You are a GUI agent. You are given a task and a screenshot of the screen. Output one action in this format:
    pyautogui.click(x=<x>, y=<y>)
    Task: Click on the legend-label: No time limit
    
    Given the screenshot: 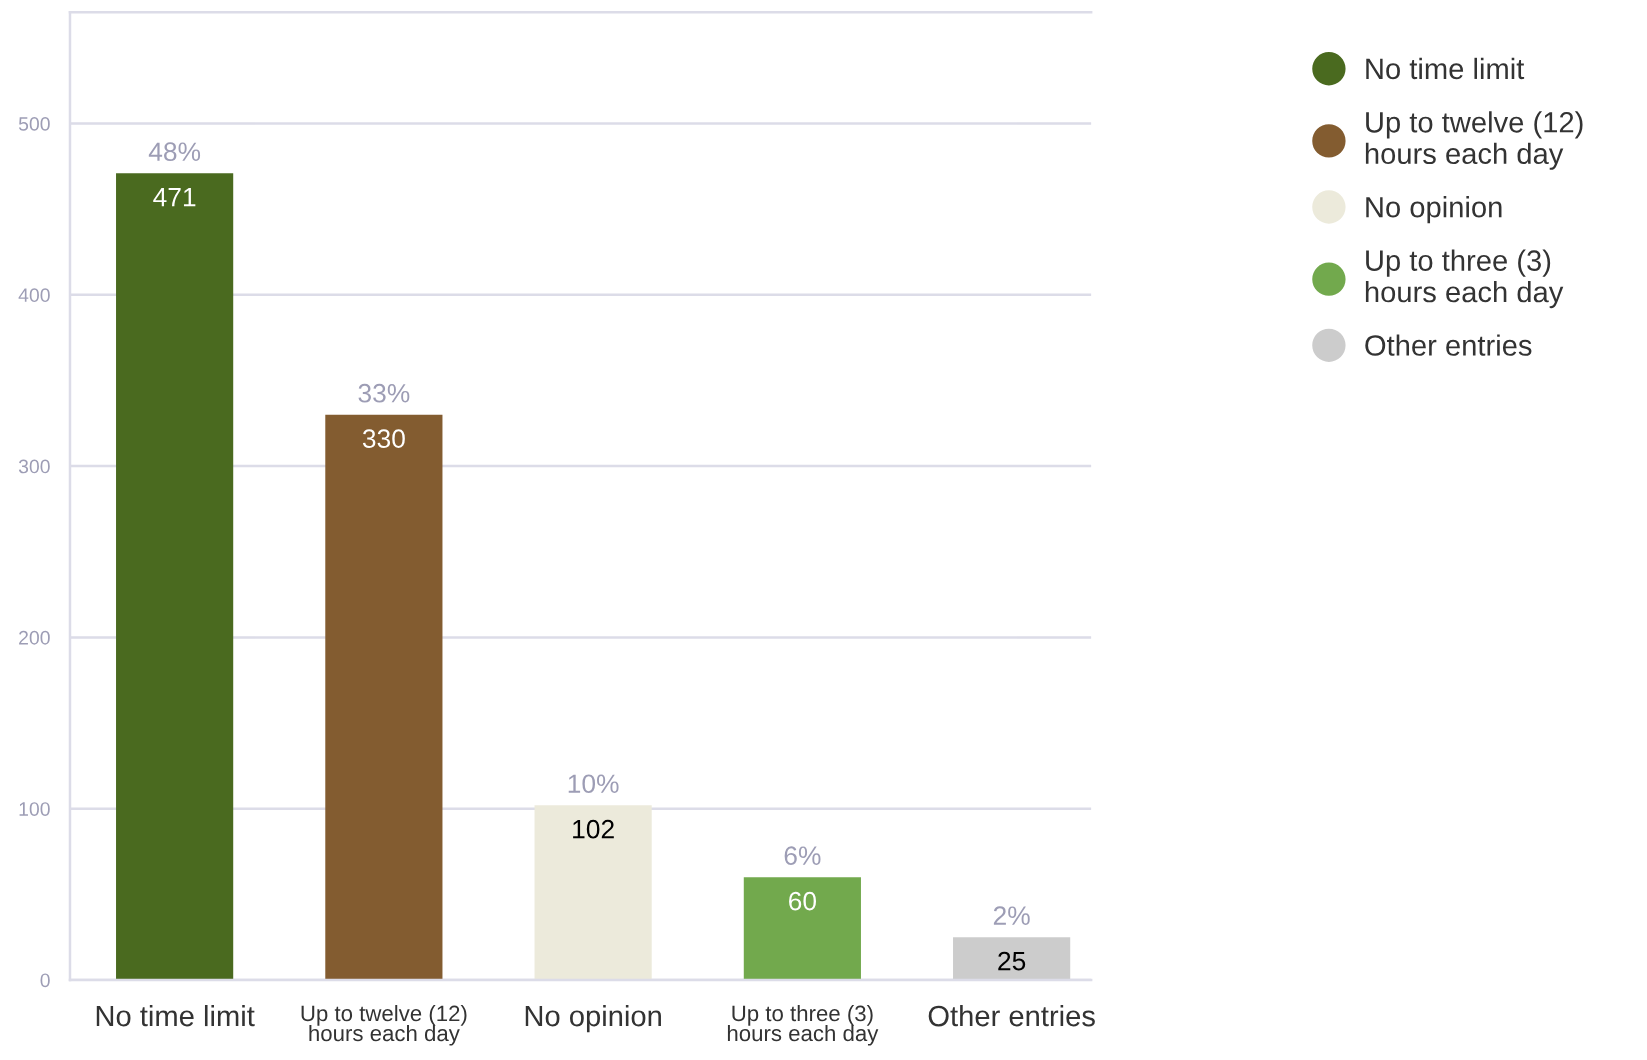 What is the action you would take?
    pyautogui.click(x=1445, y=68)
    